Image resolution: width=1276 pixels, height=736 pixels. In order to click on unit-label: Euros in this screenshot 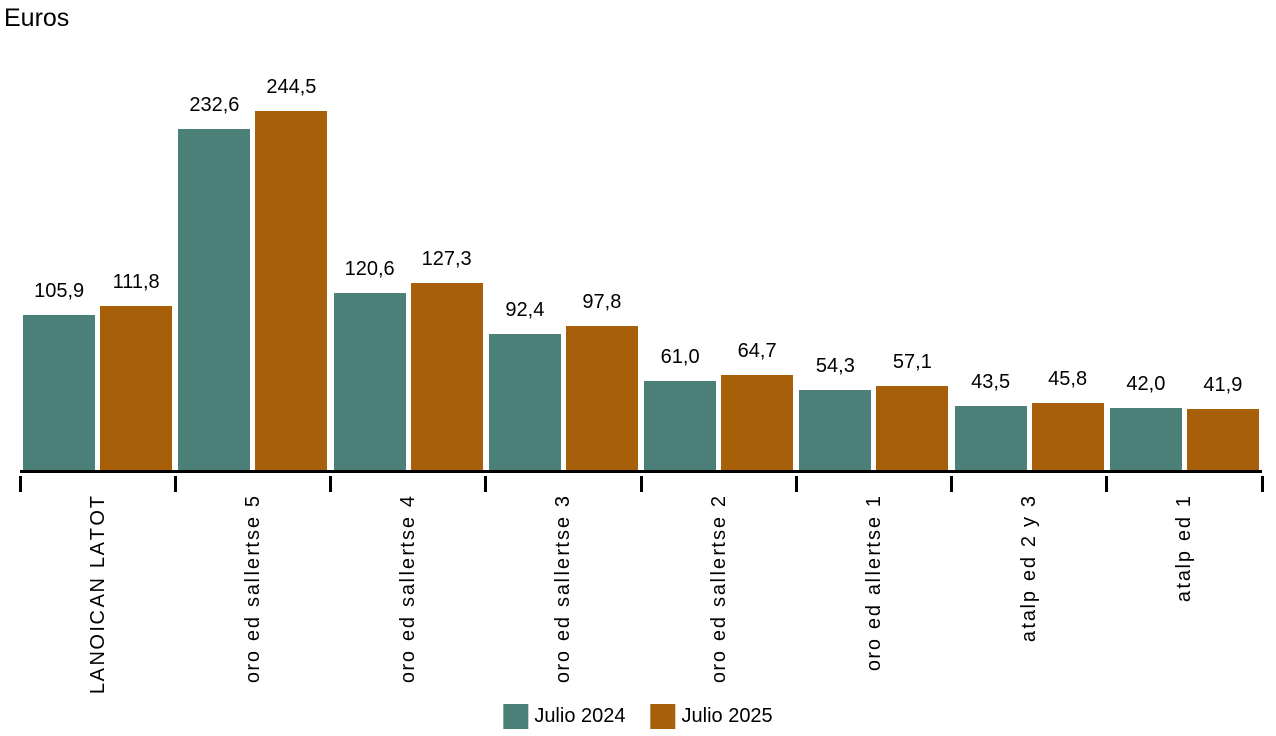, I will do `click(37, 18)`.